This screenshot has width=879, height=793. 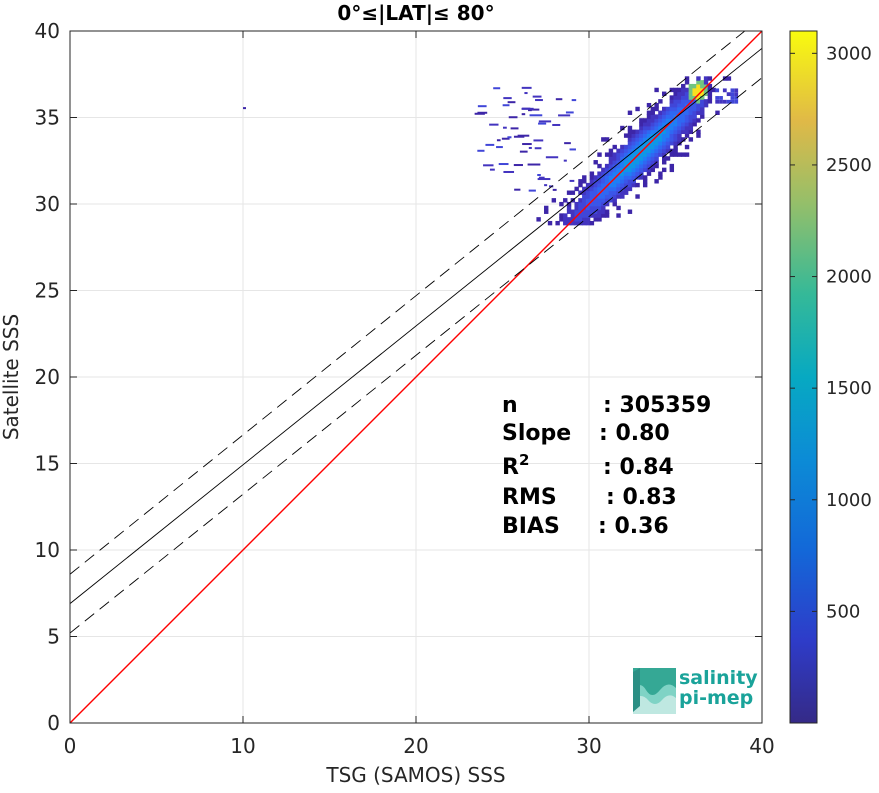 I want to click on y-tick-label: 15, so click(x=47, y=464).